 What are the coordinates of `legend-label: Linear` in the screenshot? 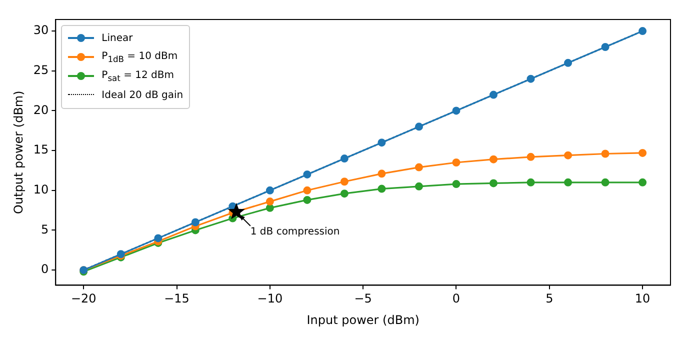 It's located at (117, 38).